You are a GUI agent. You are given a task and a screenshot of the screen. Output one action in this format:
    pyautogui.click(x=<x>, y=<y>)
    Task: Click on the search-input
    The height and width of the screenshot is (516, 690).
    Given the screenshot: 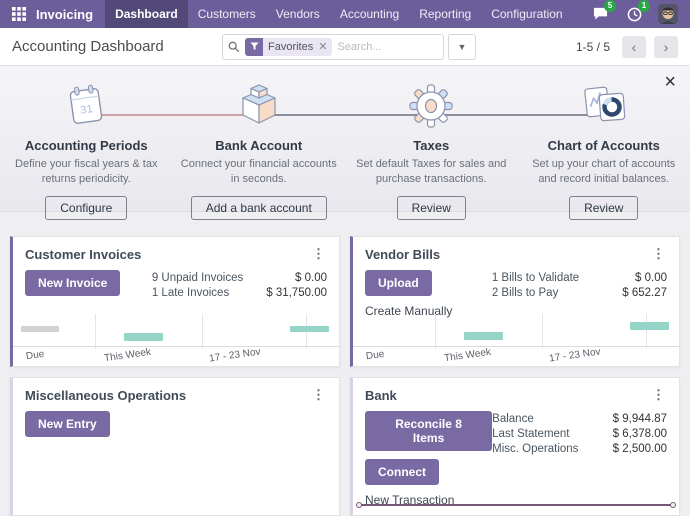 What is the action you would take?
    pyautogui.click(x=387, y=46)
    